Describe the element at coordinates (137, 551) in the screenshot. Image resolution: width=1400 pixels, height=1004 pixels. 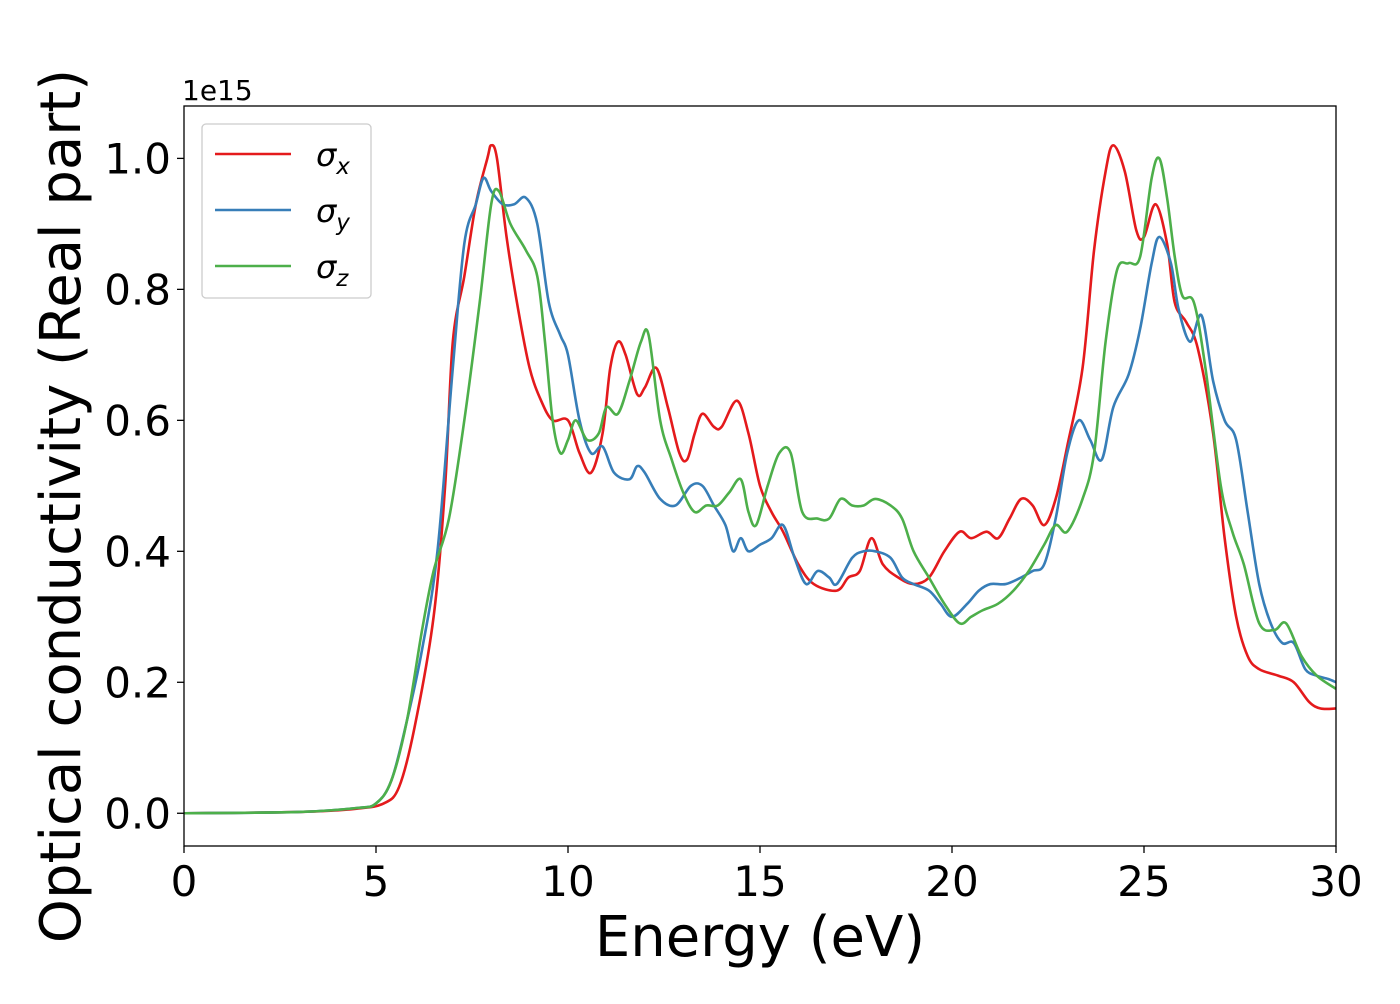
I see `y-tick-label: 0.4` at that location.